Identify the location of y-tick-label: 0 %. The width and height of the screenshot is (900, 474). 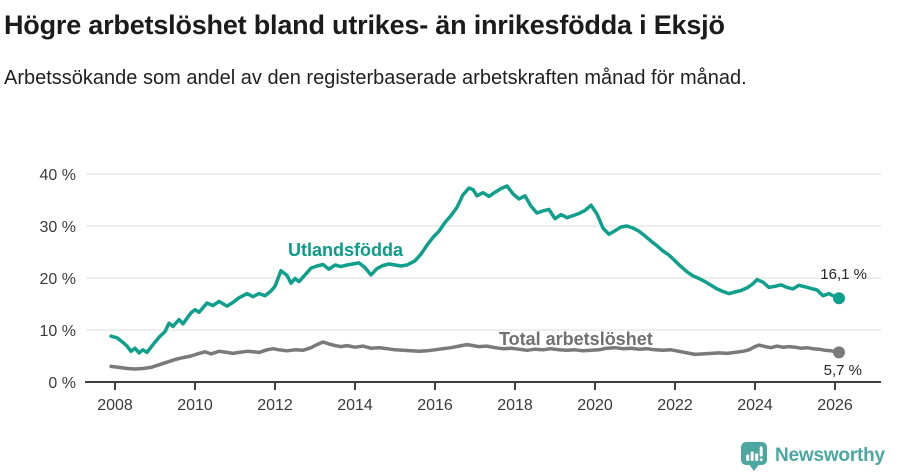
(62, 383).